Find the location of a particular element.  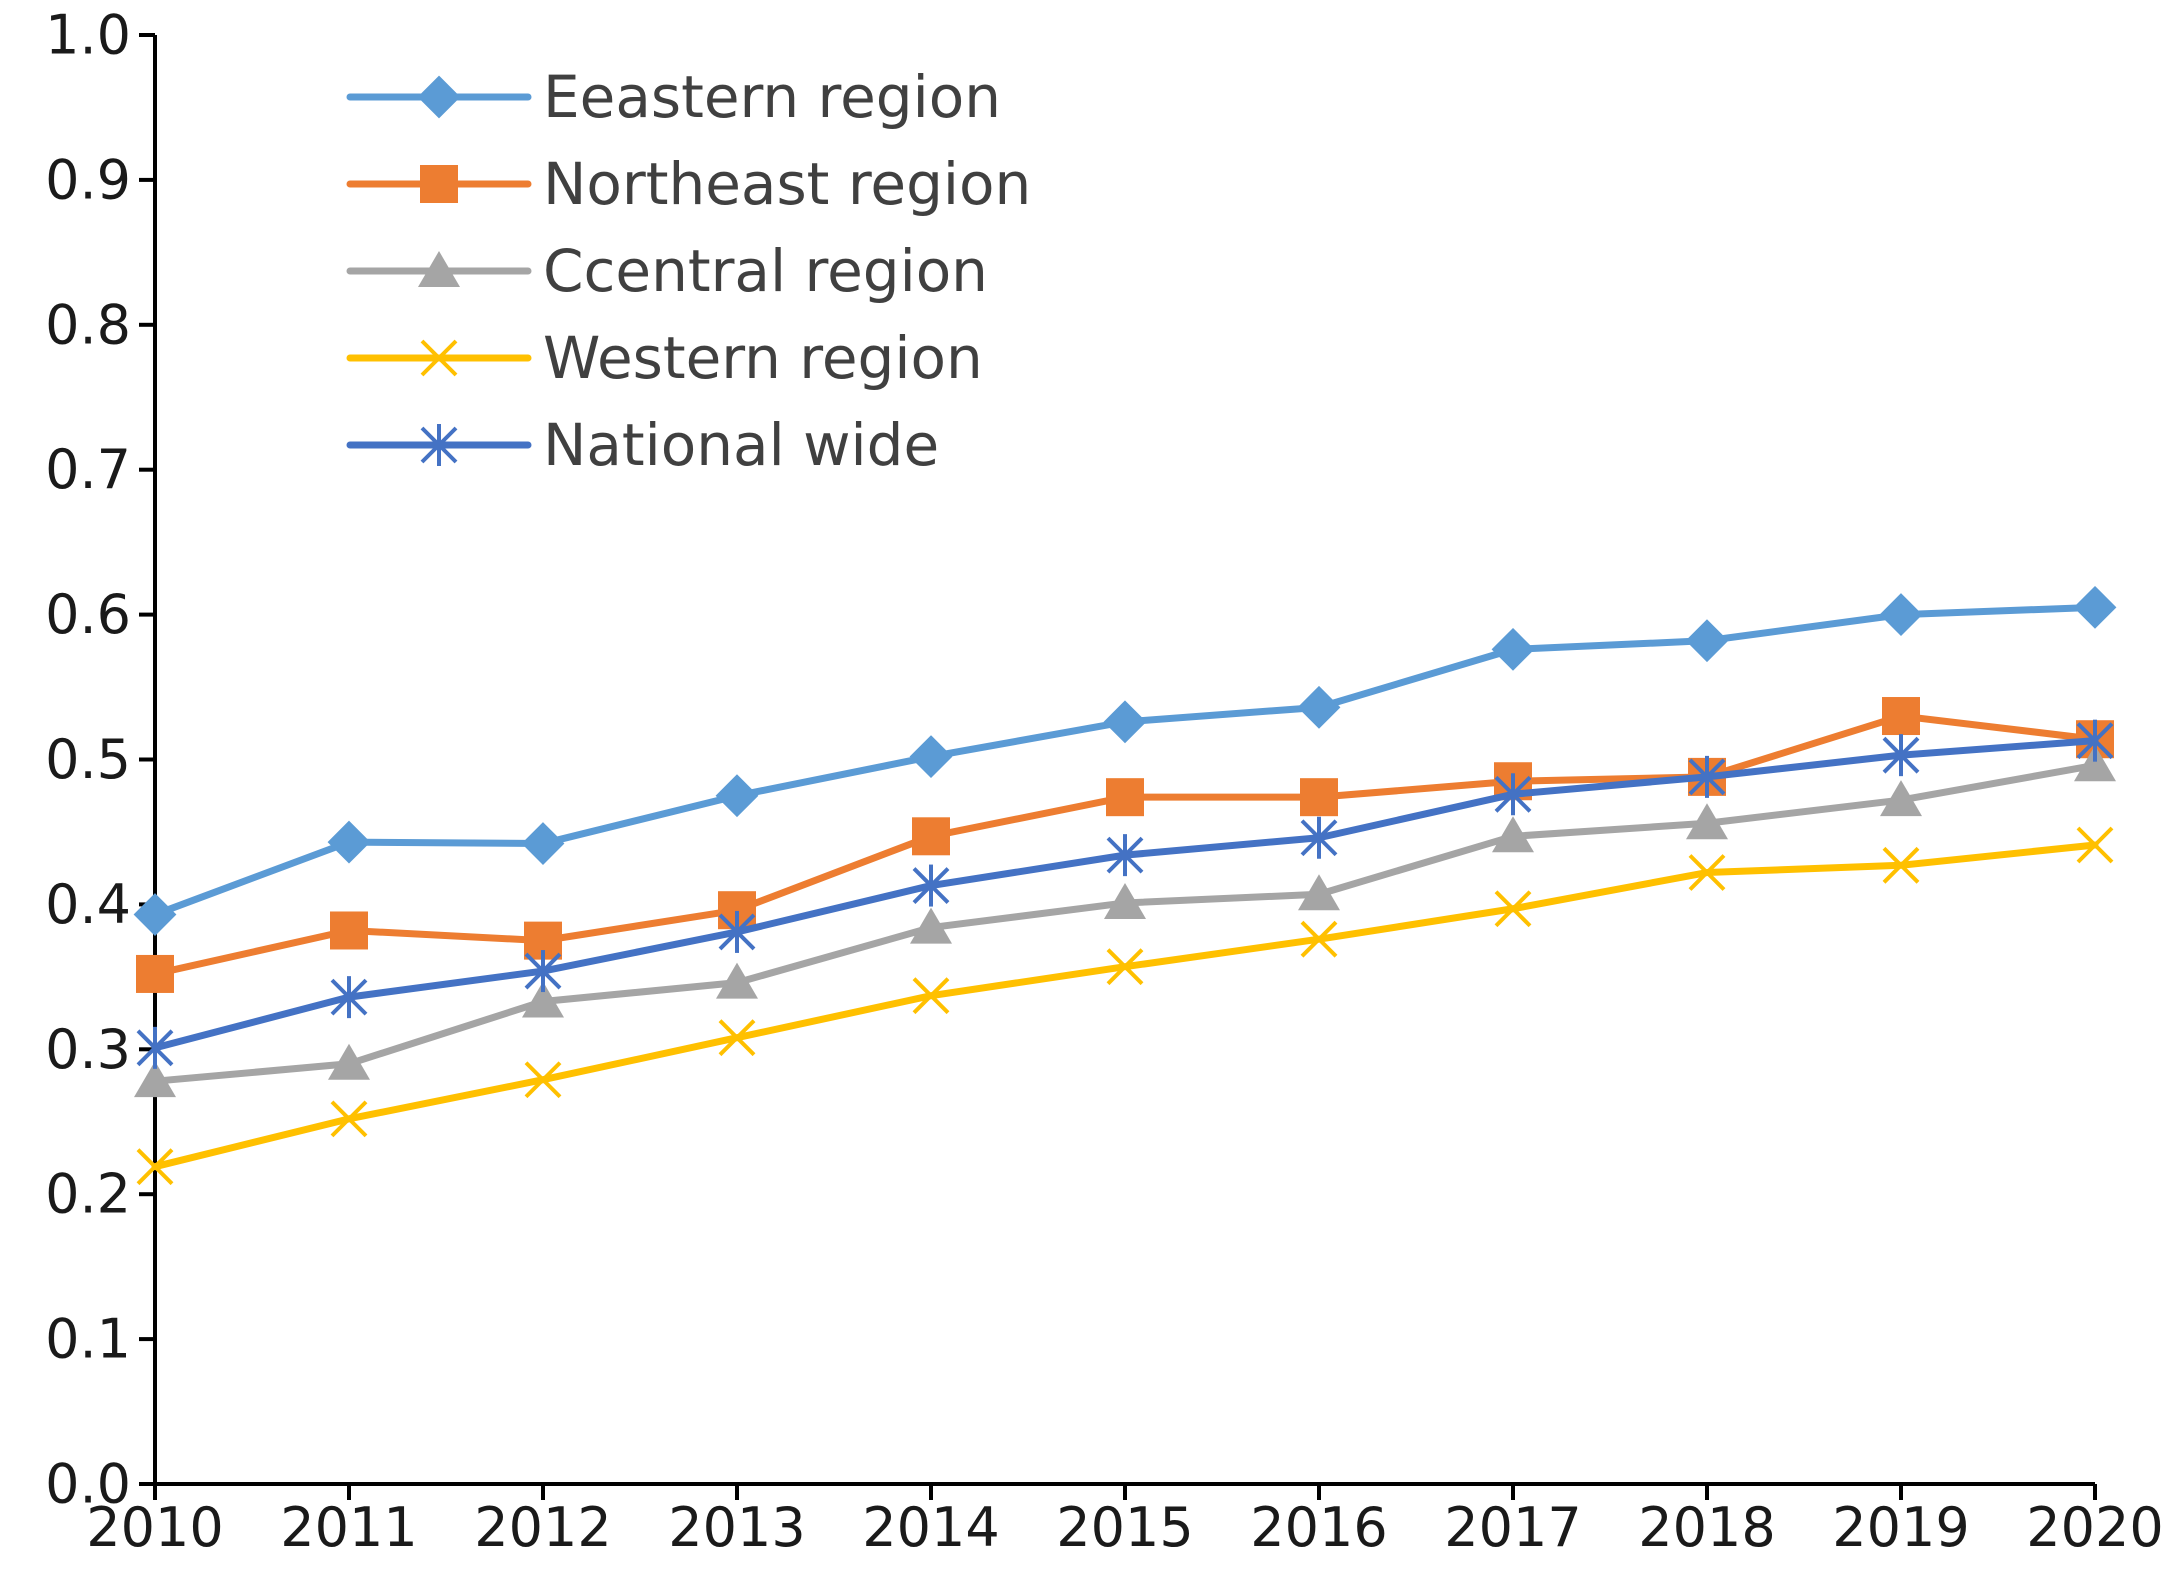

x-tick-label: 2013 is located at coordinates (736, 1527).